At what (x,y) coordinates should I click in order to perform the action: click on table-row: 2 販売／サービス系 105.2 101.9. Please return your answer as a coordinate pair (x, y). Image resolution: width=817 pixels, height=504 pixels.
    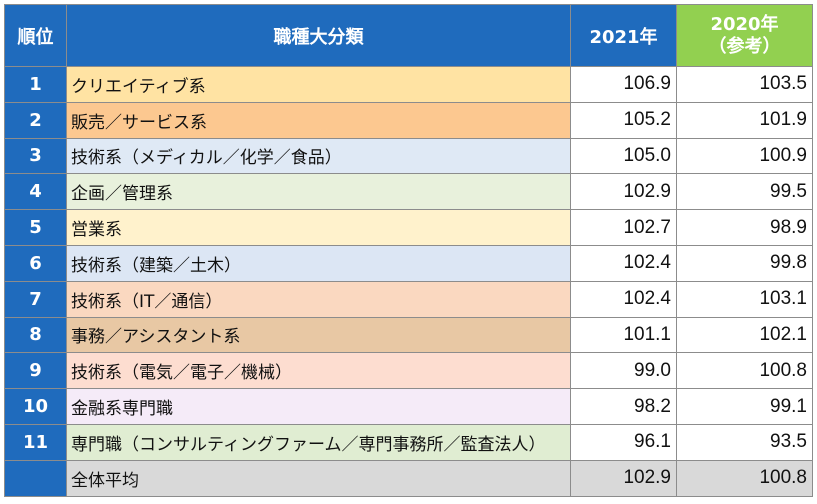
    Looking at the image, I should click on (408, 120).